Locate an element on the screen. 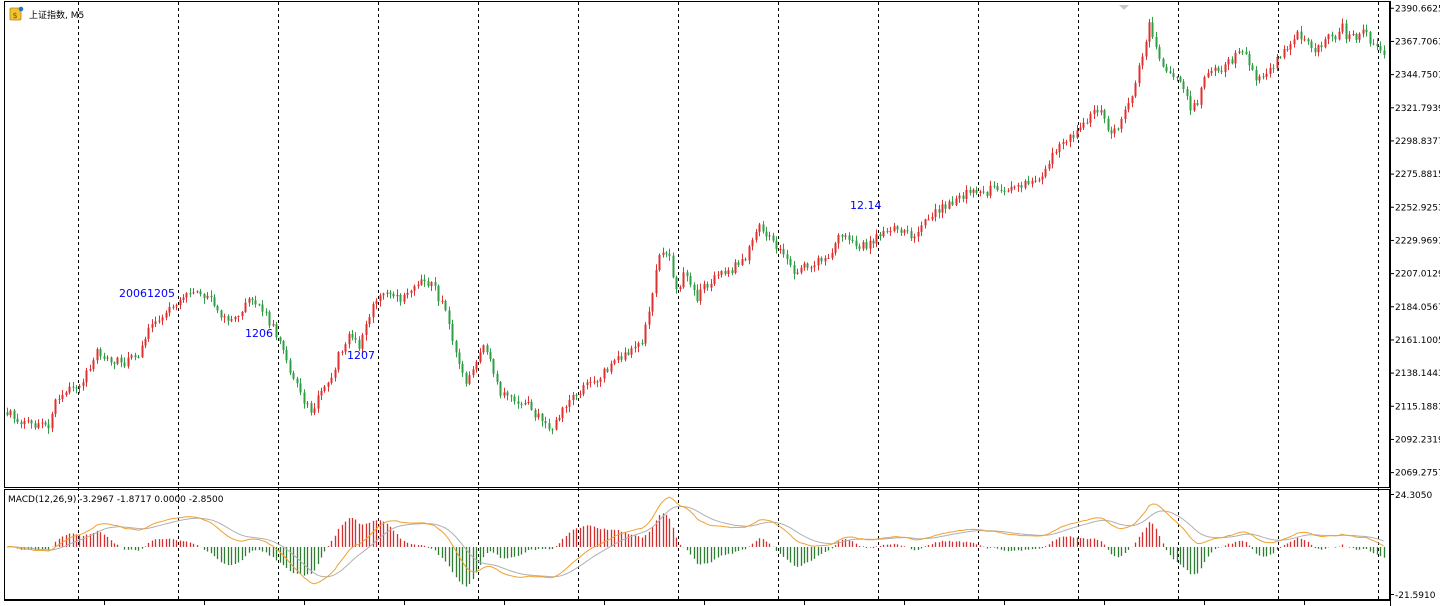  price-axis-label: 2367.7063 is located at coordinates (1417, 42).